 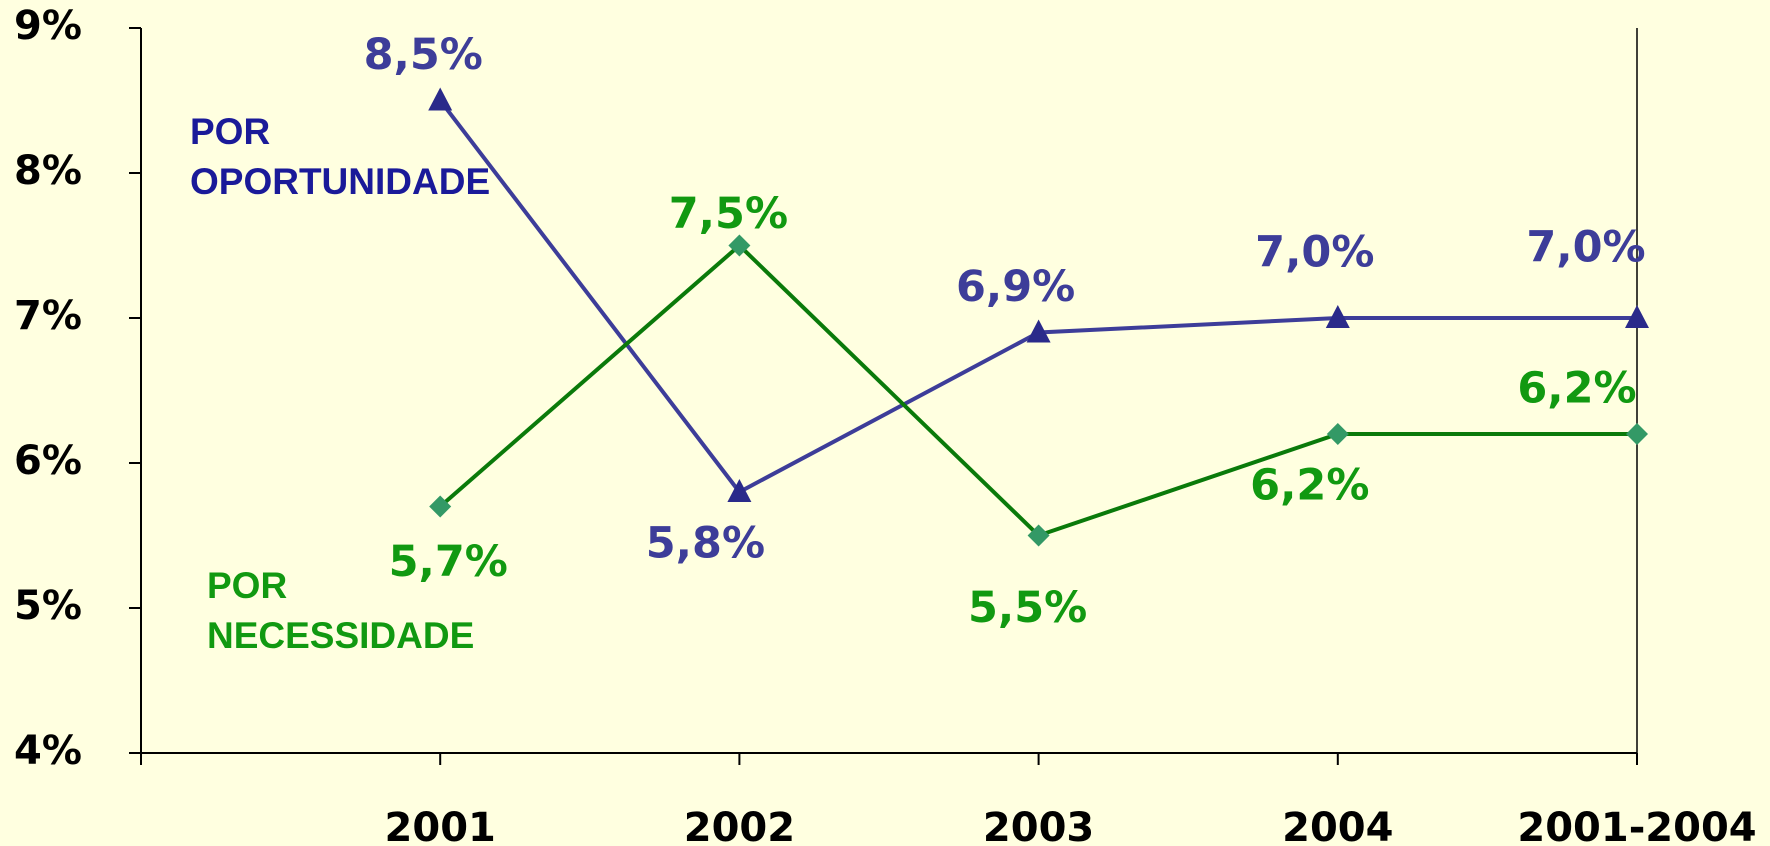 I want to click on y-tick-label: 8%, so click(x=48, y=171).